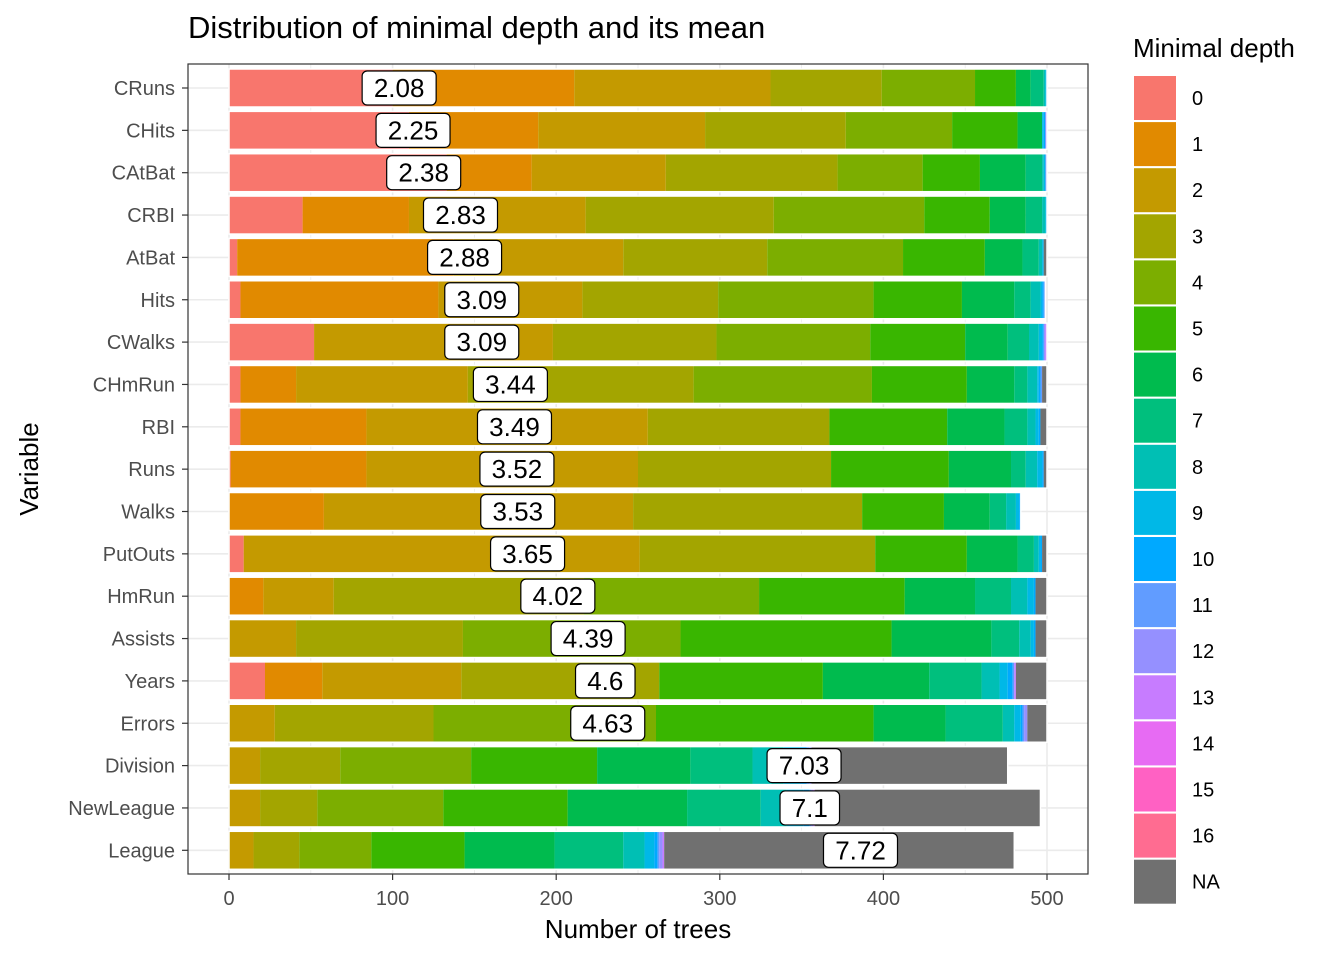 This screenshot has height=965, width=1344. Describe the element at coordinates (1197, 191) in the screenshot. I see `legend-label: 2` at that location.